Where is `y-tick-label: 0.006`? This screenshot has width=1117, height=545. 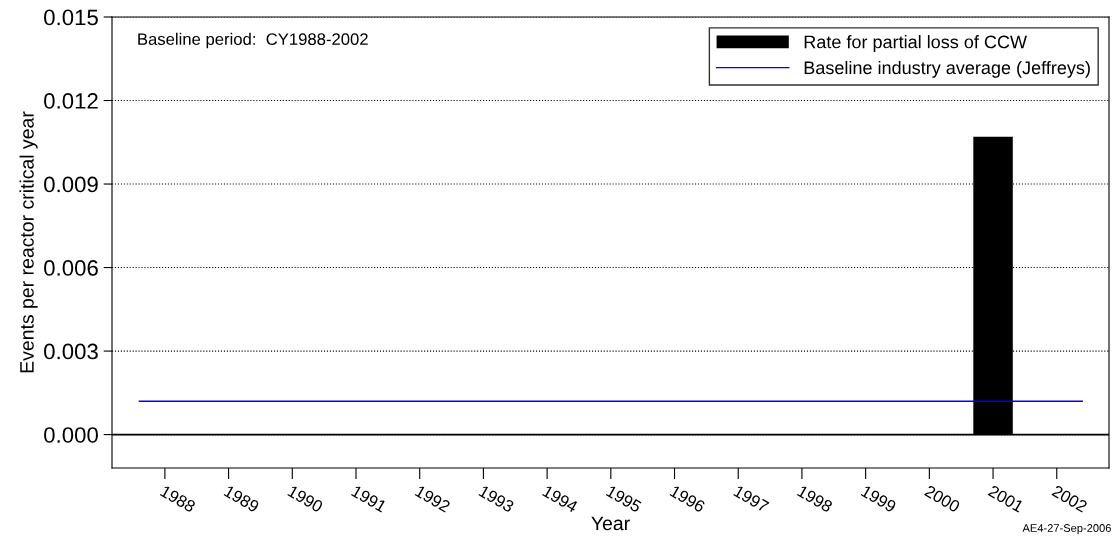 y-tick-label: 0.006 is located at coordinates (71, 268).